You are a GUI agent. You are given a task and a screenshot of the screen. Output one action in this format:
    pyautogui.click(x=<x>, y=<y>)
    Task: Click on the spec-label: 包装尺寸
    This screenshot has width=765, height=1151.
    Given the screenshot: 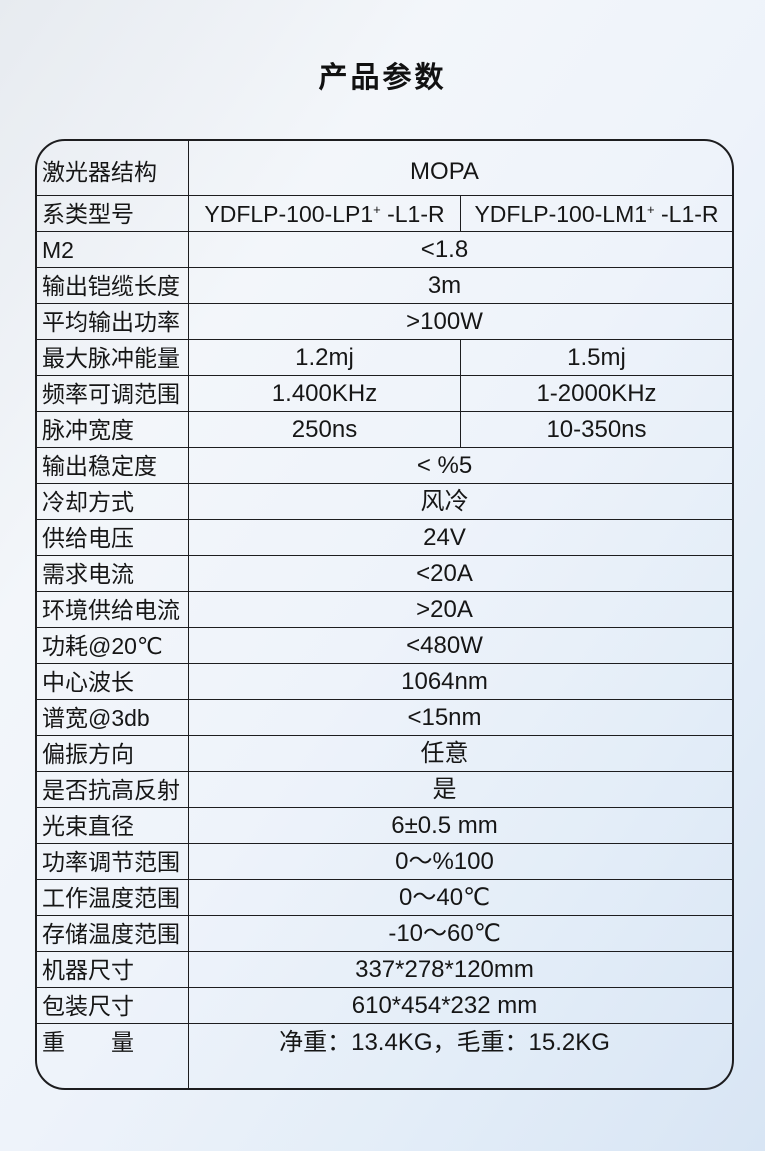 What is the action you would take?
    pyautogui.click(x=113, y=1005)
    